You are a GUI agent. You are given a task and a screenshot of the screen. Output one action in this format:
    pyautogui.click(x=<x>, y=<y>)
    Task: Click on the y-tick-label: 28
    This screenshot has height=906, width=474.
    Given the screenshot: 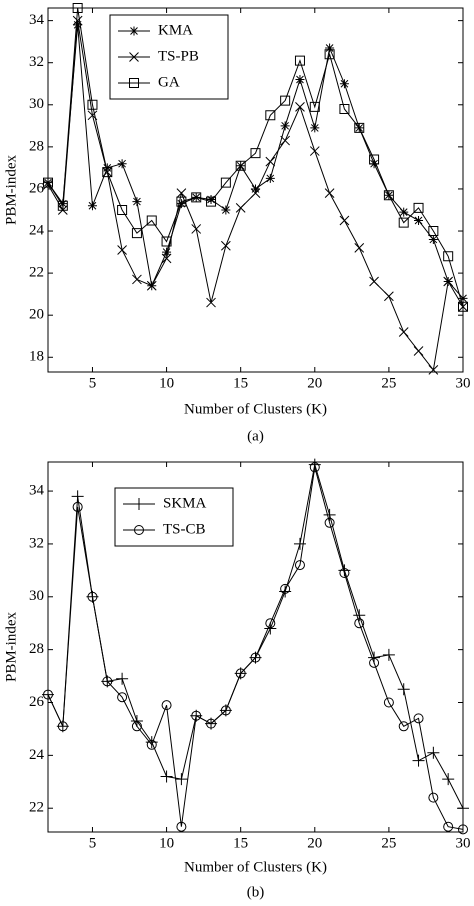 What is the action you would take?
    pyautogui.click(x=36, y=649)
    